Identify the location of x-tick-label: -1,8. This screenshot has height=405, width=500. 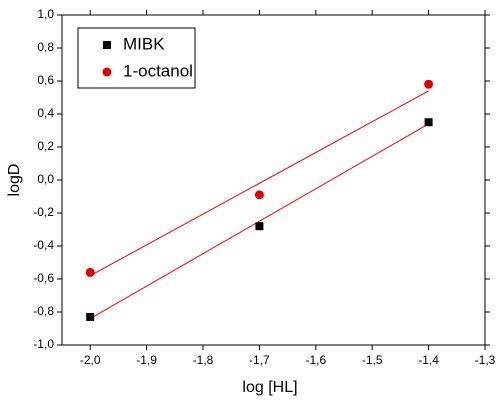
(203, 360).